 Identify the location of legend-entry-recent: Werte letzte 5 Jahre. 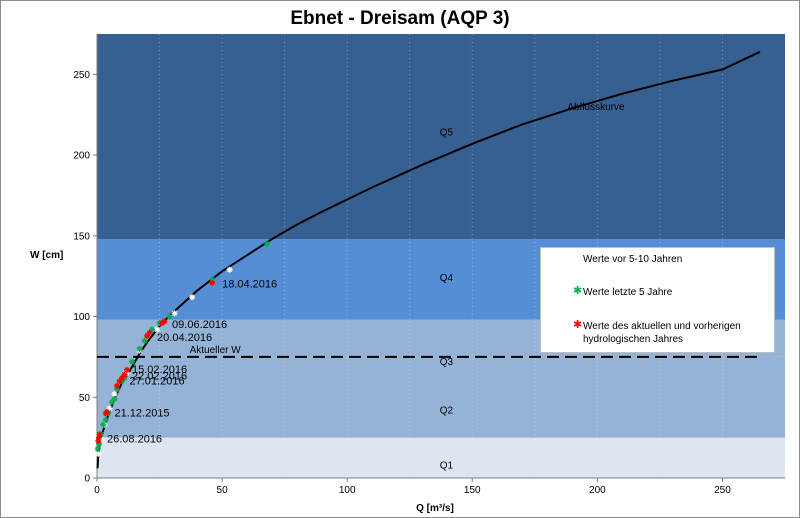
(628, 292).